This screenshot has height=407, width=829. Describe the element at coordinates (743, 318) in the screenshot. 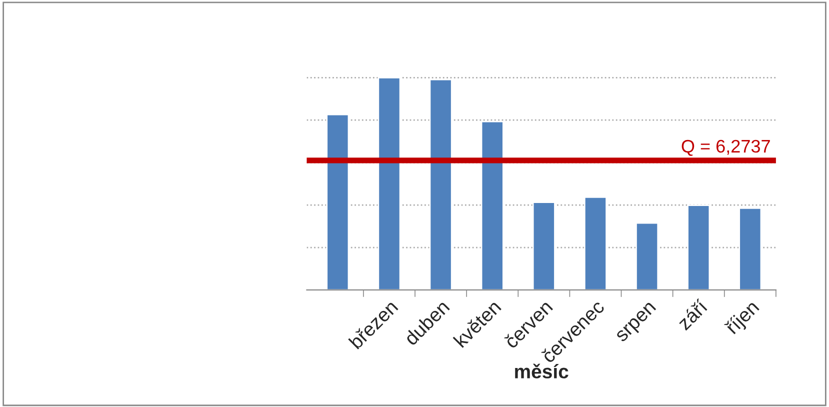

I see `x-tick-label: říjen` at that location.